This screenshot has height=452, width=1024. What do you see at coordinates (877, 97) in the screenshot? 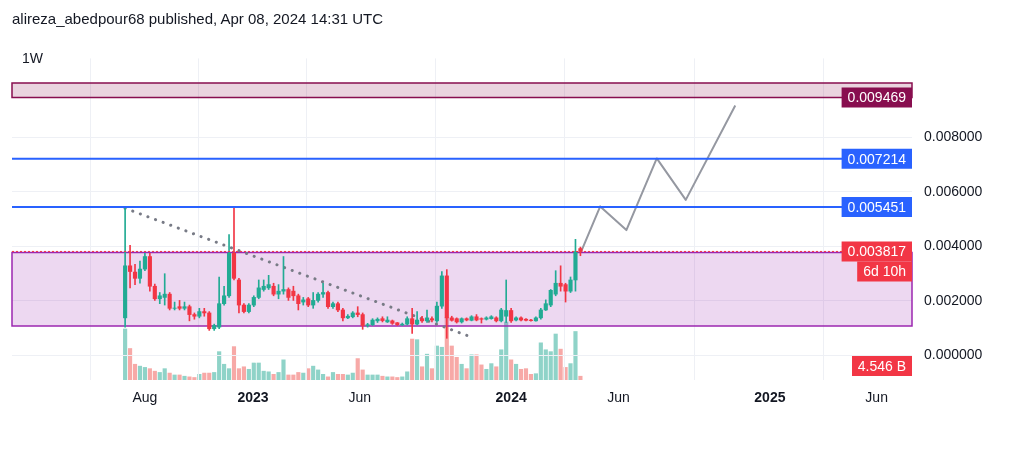
I see `band-label: 0.009469` at bounding box center [877, 97].